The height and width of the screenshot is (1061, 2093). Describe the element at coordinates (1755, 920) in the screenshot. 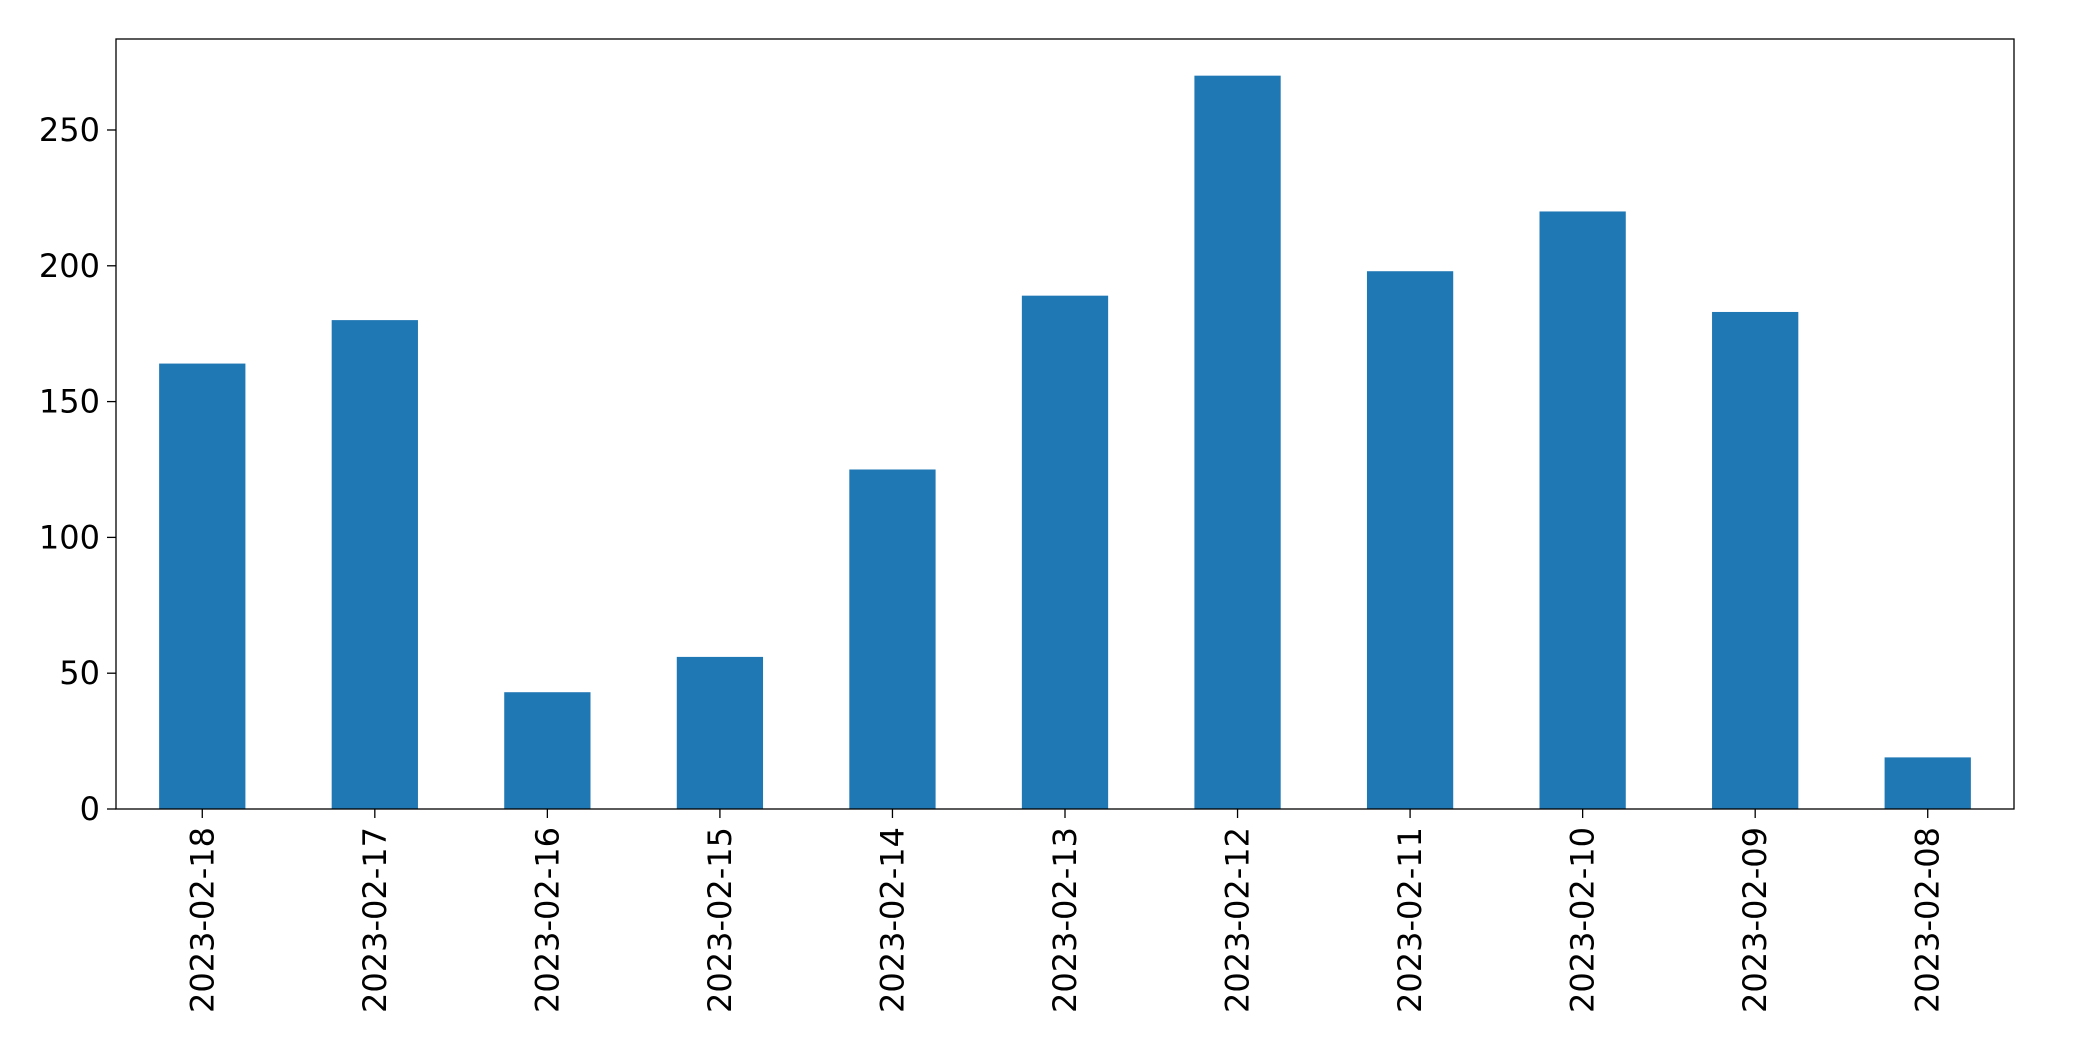

I see `x-tick-label: 2023-02-09` at that location.